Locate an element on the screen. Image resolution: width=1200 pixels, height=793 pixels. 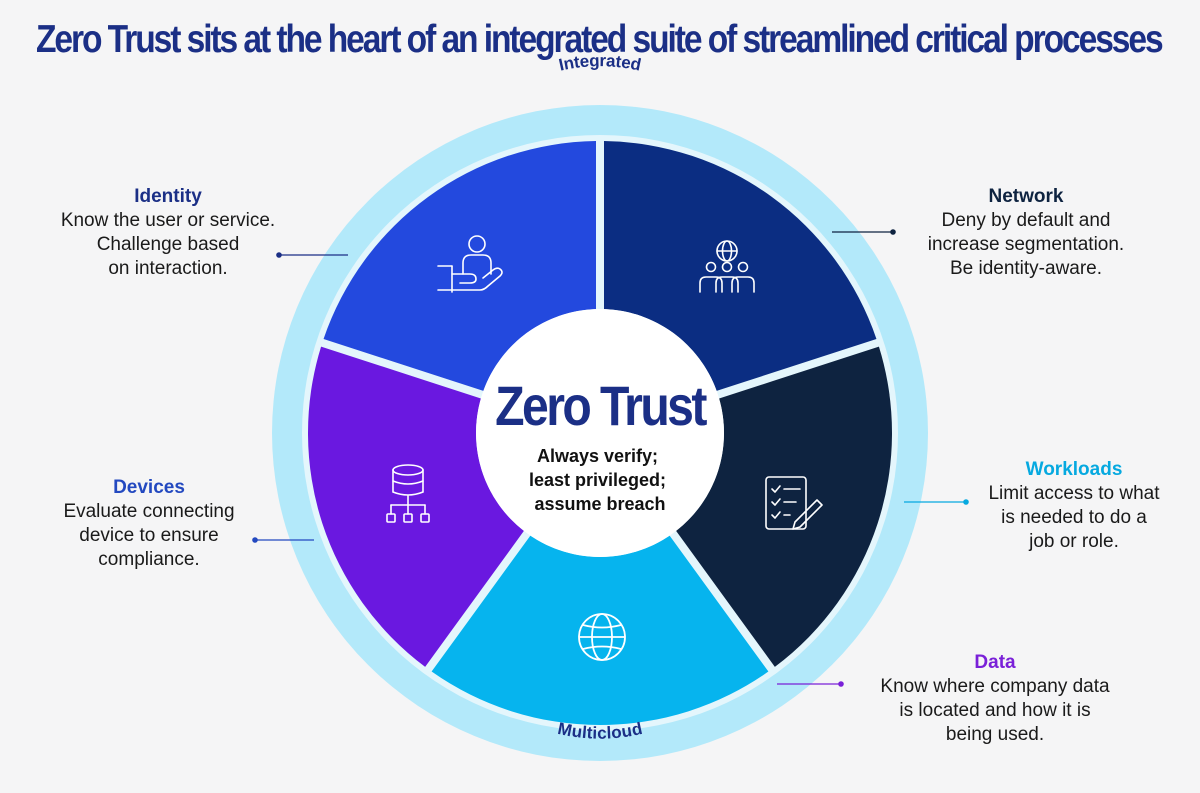
center-title: Zero Trust is located at coordinates (601, 407).